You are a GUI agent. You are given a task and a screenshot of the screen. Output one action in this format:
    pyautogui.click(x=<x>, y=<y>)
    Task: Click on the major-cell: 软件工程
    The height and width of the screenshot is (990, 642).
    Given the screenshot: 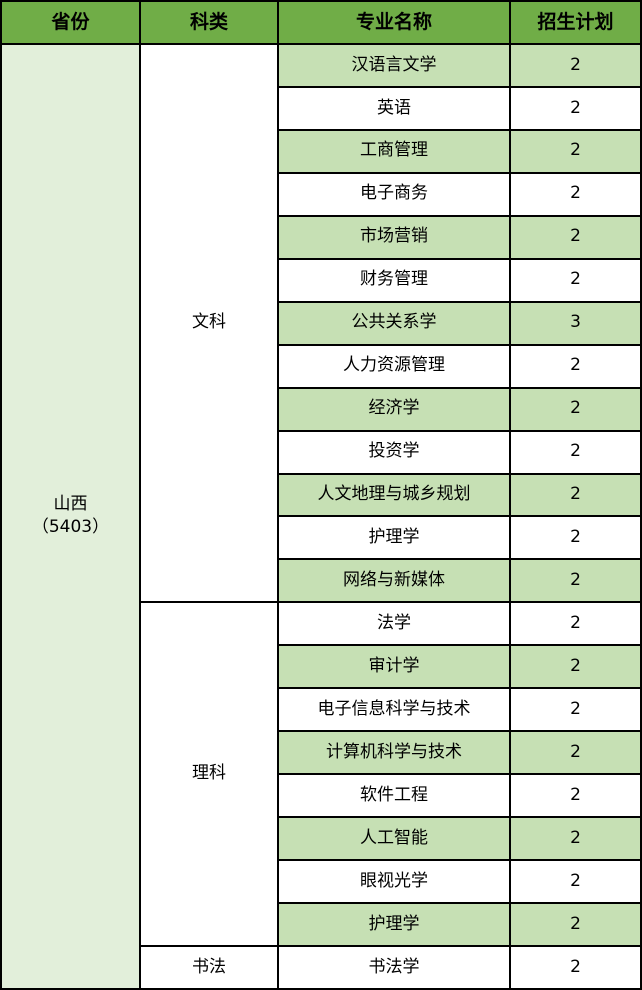 What is the action you would take?
    pyautogui.click(x=394, y=796)
    